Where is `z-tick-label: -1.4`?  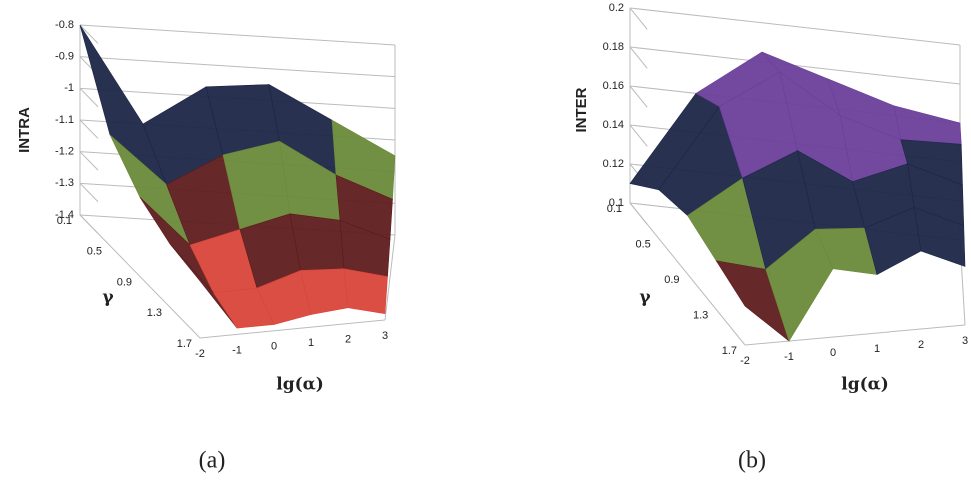
z-tick-label: -1.4 is located at coordinates (64, 215).